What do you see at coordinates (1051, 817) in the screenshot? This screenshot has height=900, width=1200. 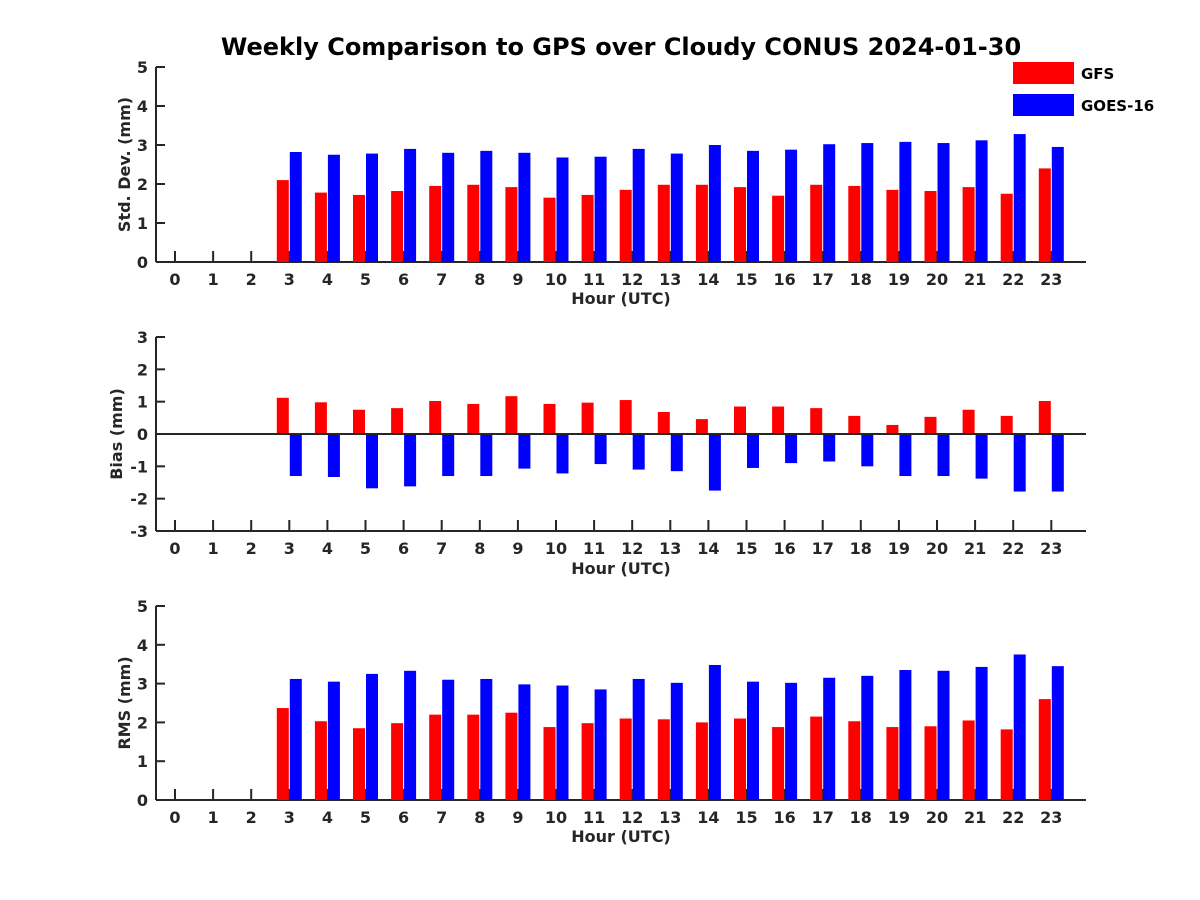 I see `rms-x-tick-label: 23` at bounding box center [1051, 817].